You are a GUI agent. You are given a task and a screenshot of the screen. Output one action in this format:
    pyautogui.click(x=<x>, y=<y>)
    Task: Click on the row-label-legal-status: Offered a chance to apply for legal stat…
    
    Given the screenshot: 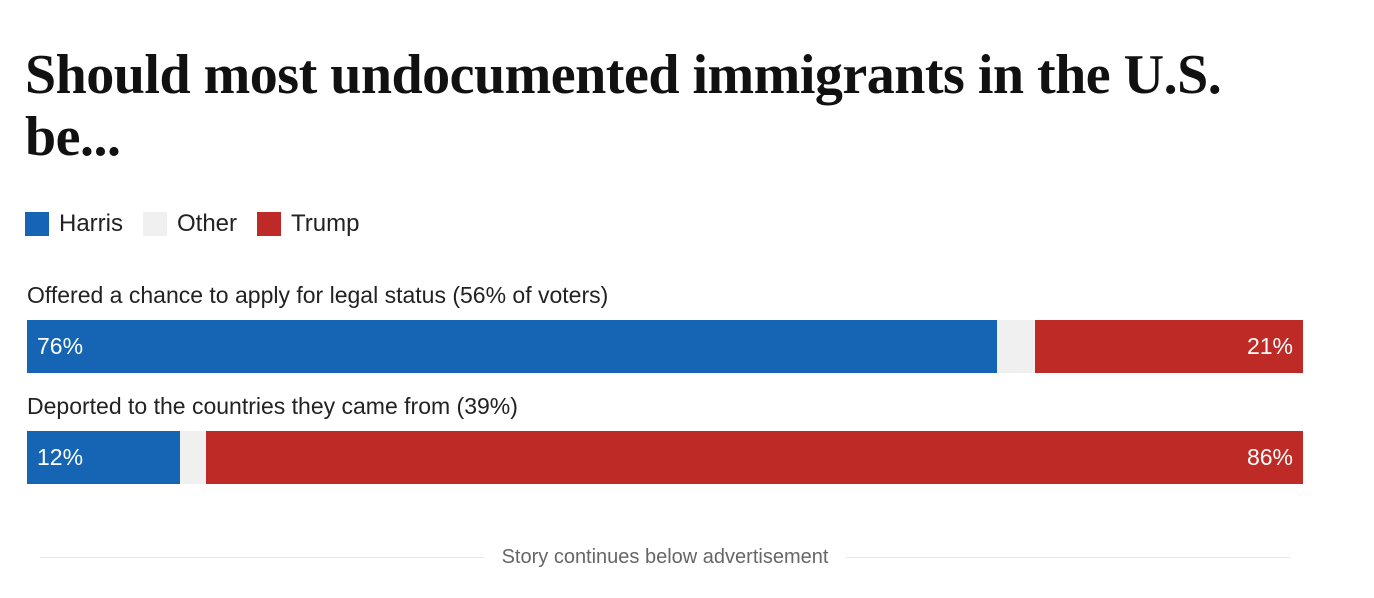 What is the action you would take?
    pyautogui.click(x=318, y=295)
    